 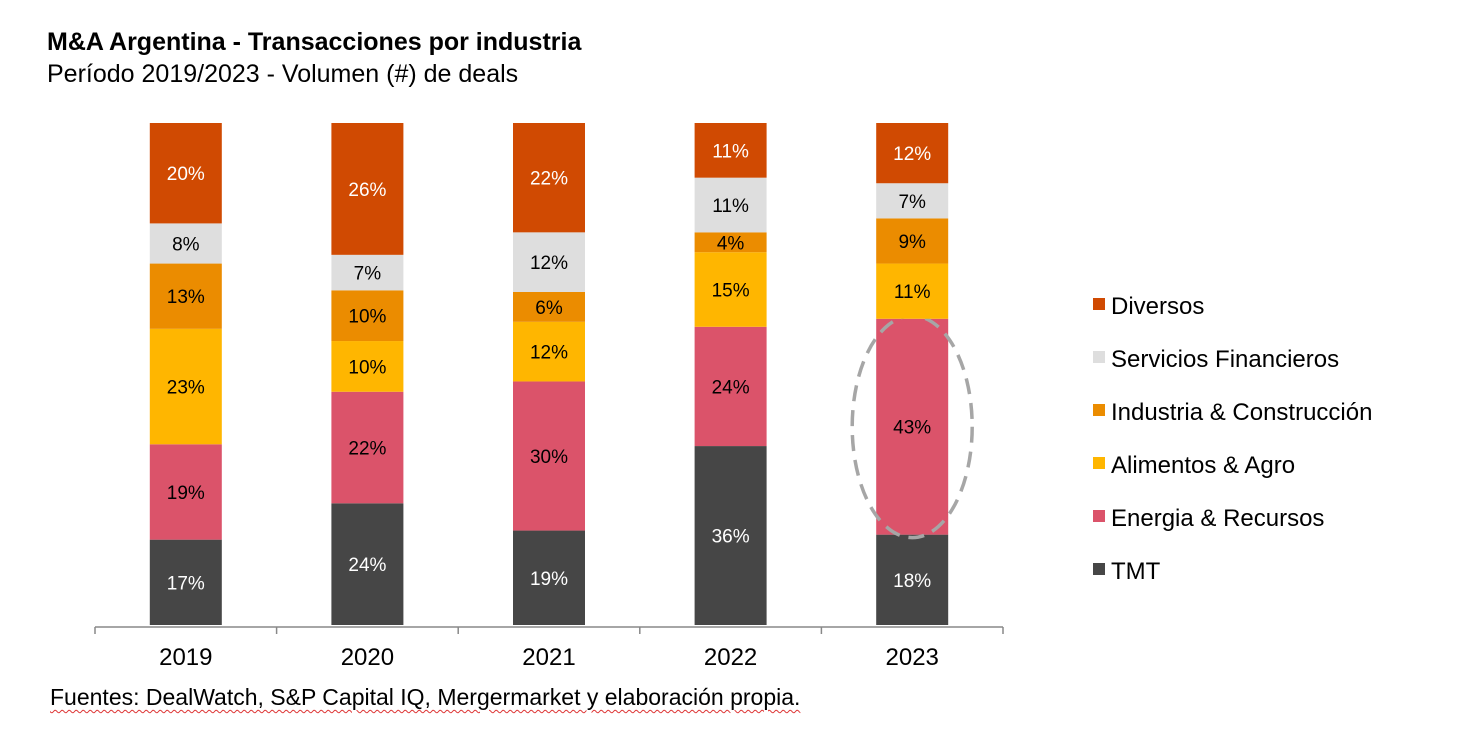 I want to click on data-label: 6%, so click(x=549, y=308).